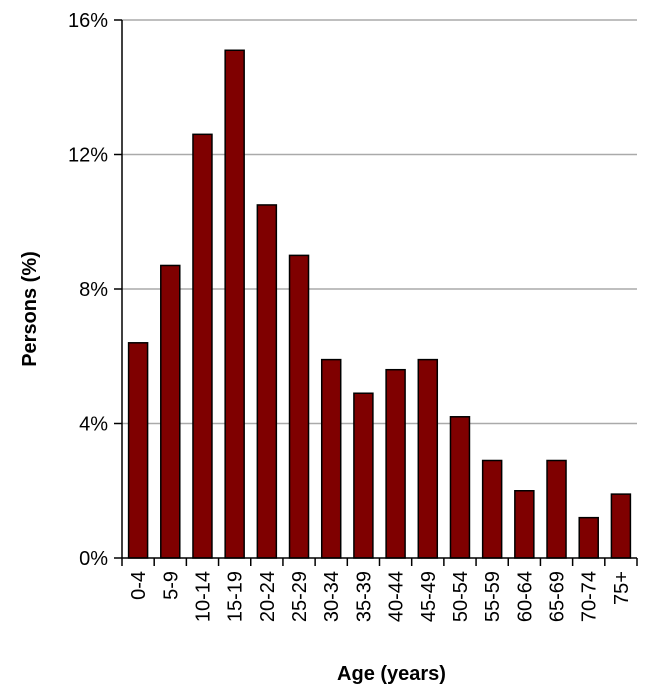  I want to click on y-tick-label: 16%, so click(88, 21).